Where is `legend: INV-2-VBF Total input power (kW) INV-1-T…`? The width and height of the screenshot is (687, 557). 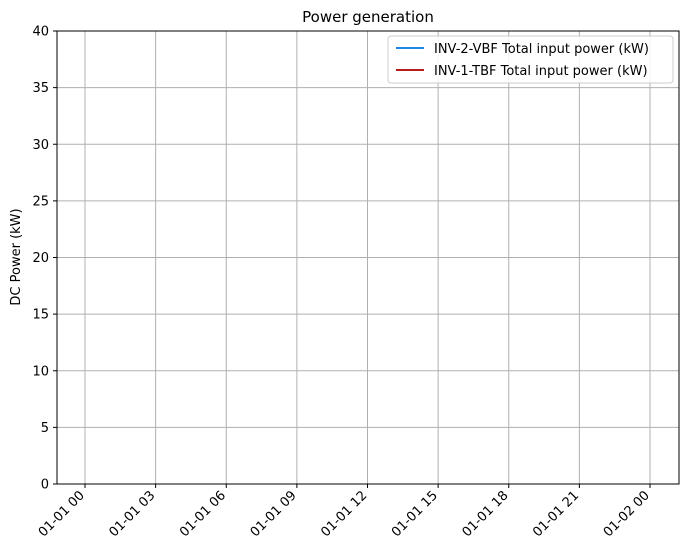
legend: INV-2-VBF Total input power (kW) INV-1-T… is located at coordinates (530, 59).